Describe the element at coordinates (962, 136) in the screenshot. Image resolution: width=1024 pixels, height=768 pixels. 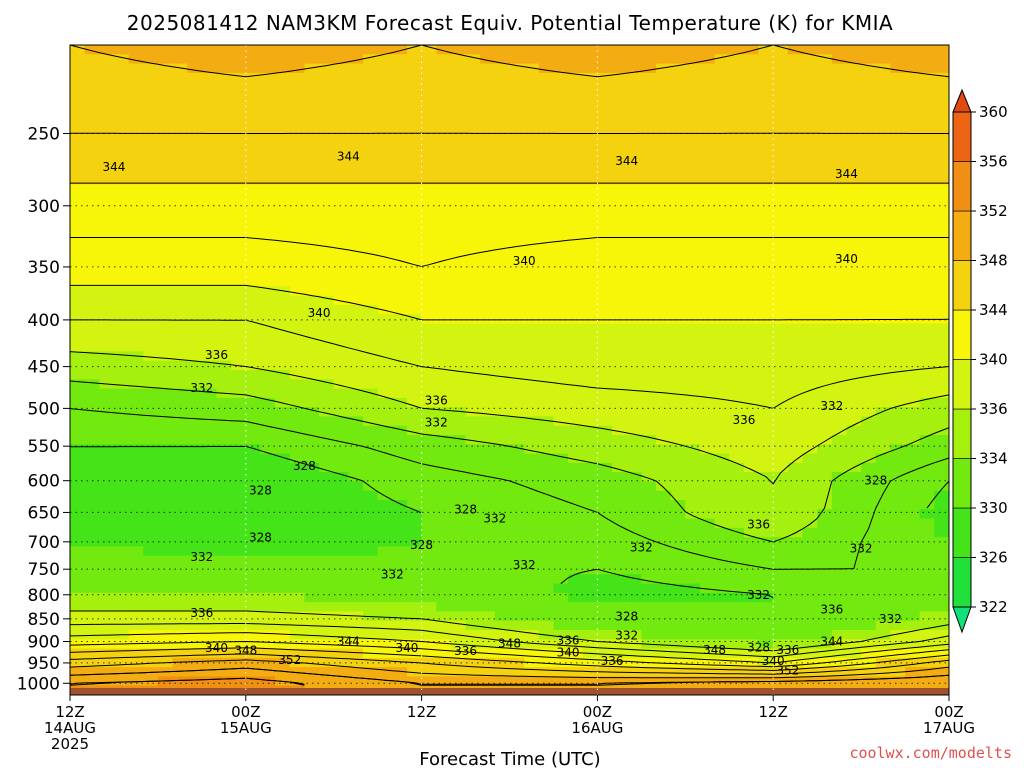
I see `colorbar-band` at that location.